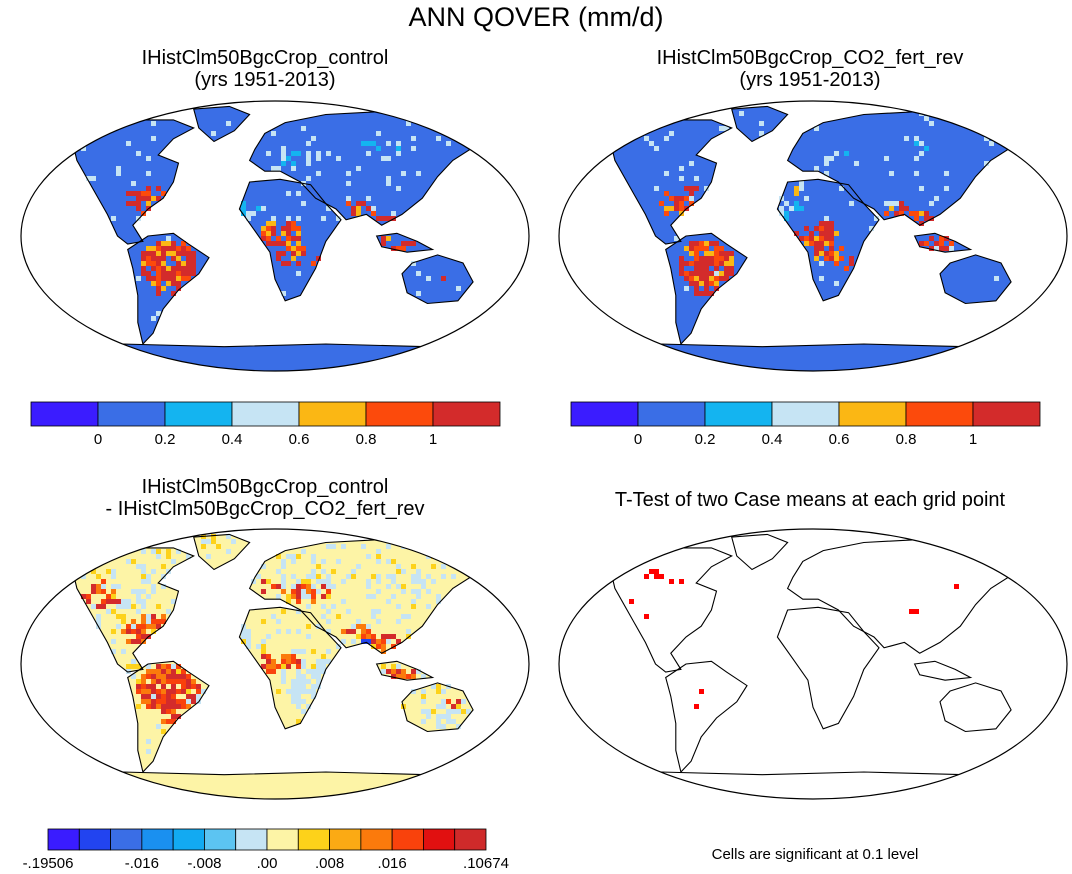  Describe the element at coordinates (943, 670) in the screenshot. I see `coastline-indonesia` at that location.